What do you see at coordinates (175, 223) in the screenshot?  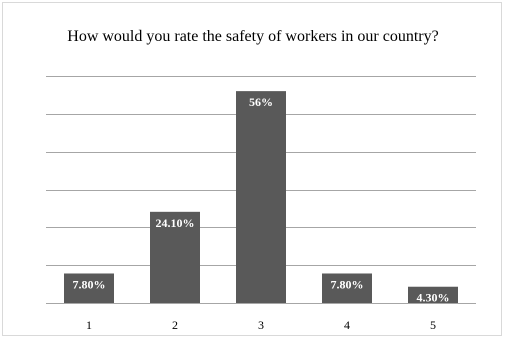 I see `data-label-2: 24.10%` at bounding box center [175, 223].